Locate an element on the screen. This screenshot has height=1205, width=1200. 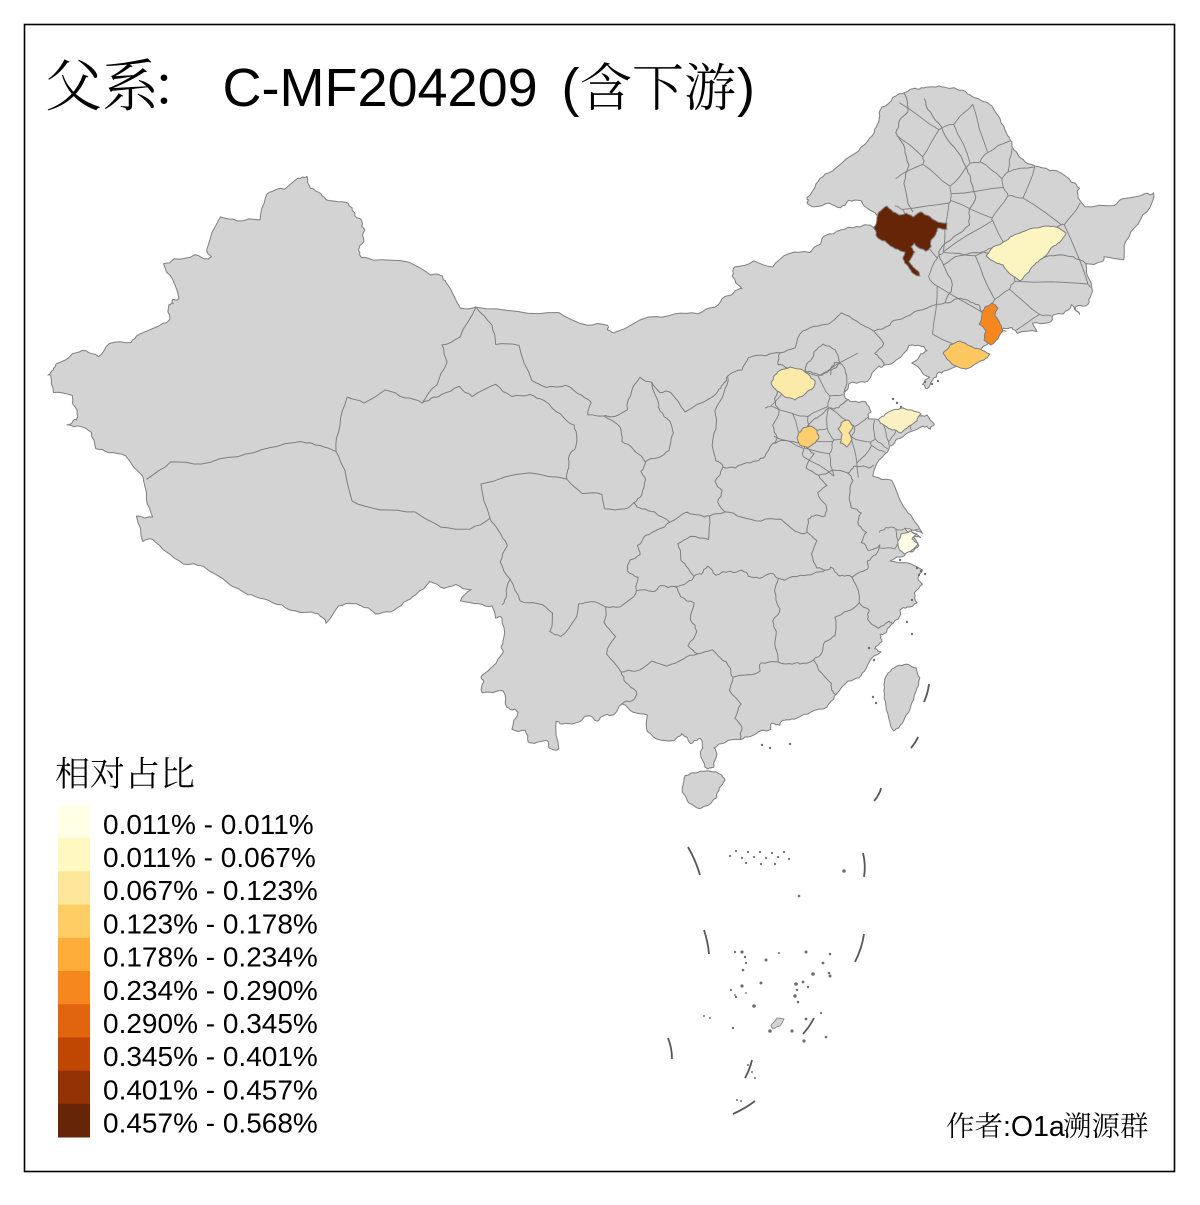
svg-text: 0.234% - 0.290% is located at coordinates (210, 990).